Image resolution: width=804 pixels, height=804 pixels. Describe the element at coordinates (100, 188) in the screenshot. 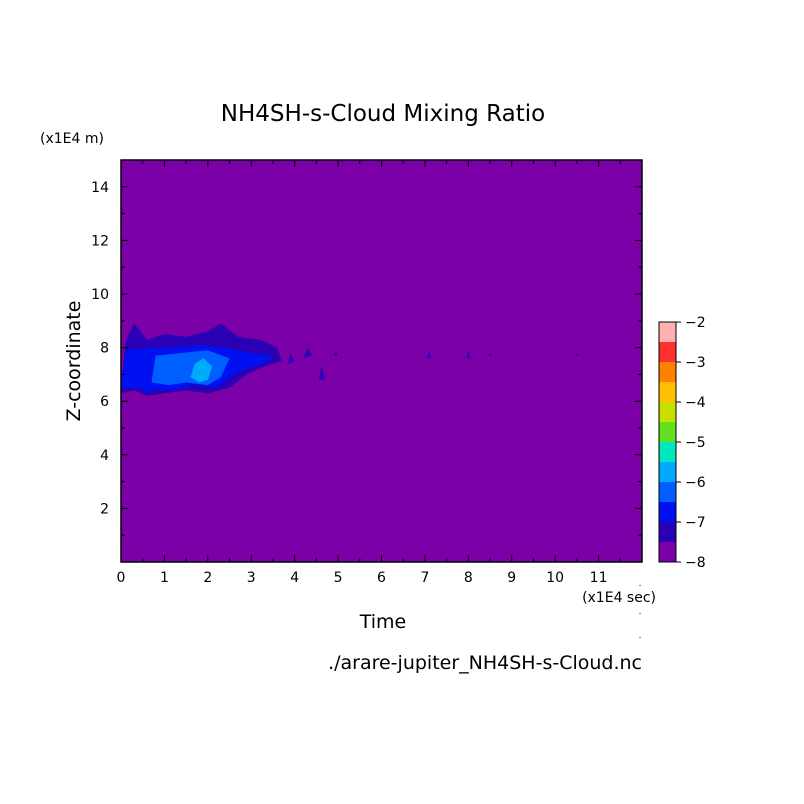

I see `y-tick-label: 14` at that location.